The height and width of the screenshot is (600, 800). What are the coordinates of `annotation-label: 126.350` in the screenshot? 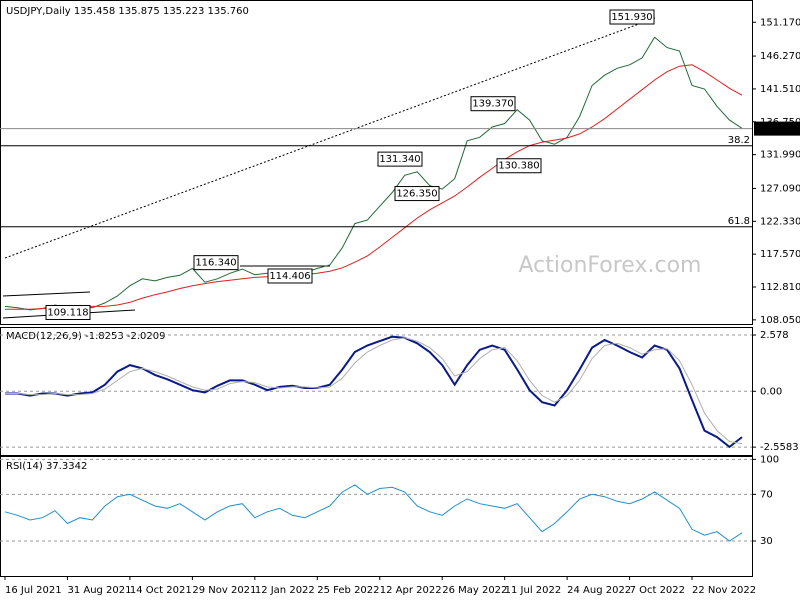 It's located at (416, 194).